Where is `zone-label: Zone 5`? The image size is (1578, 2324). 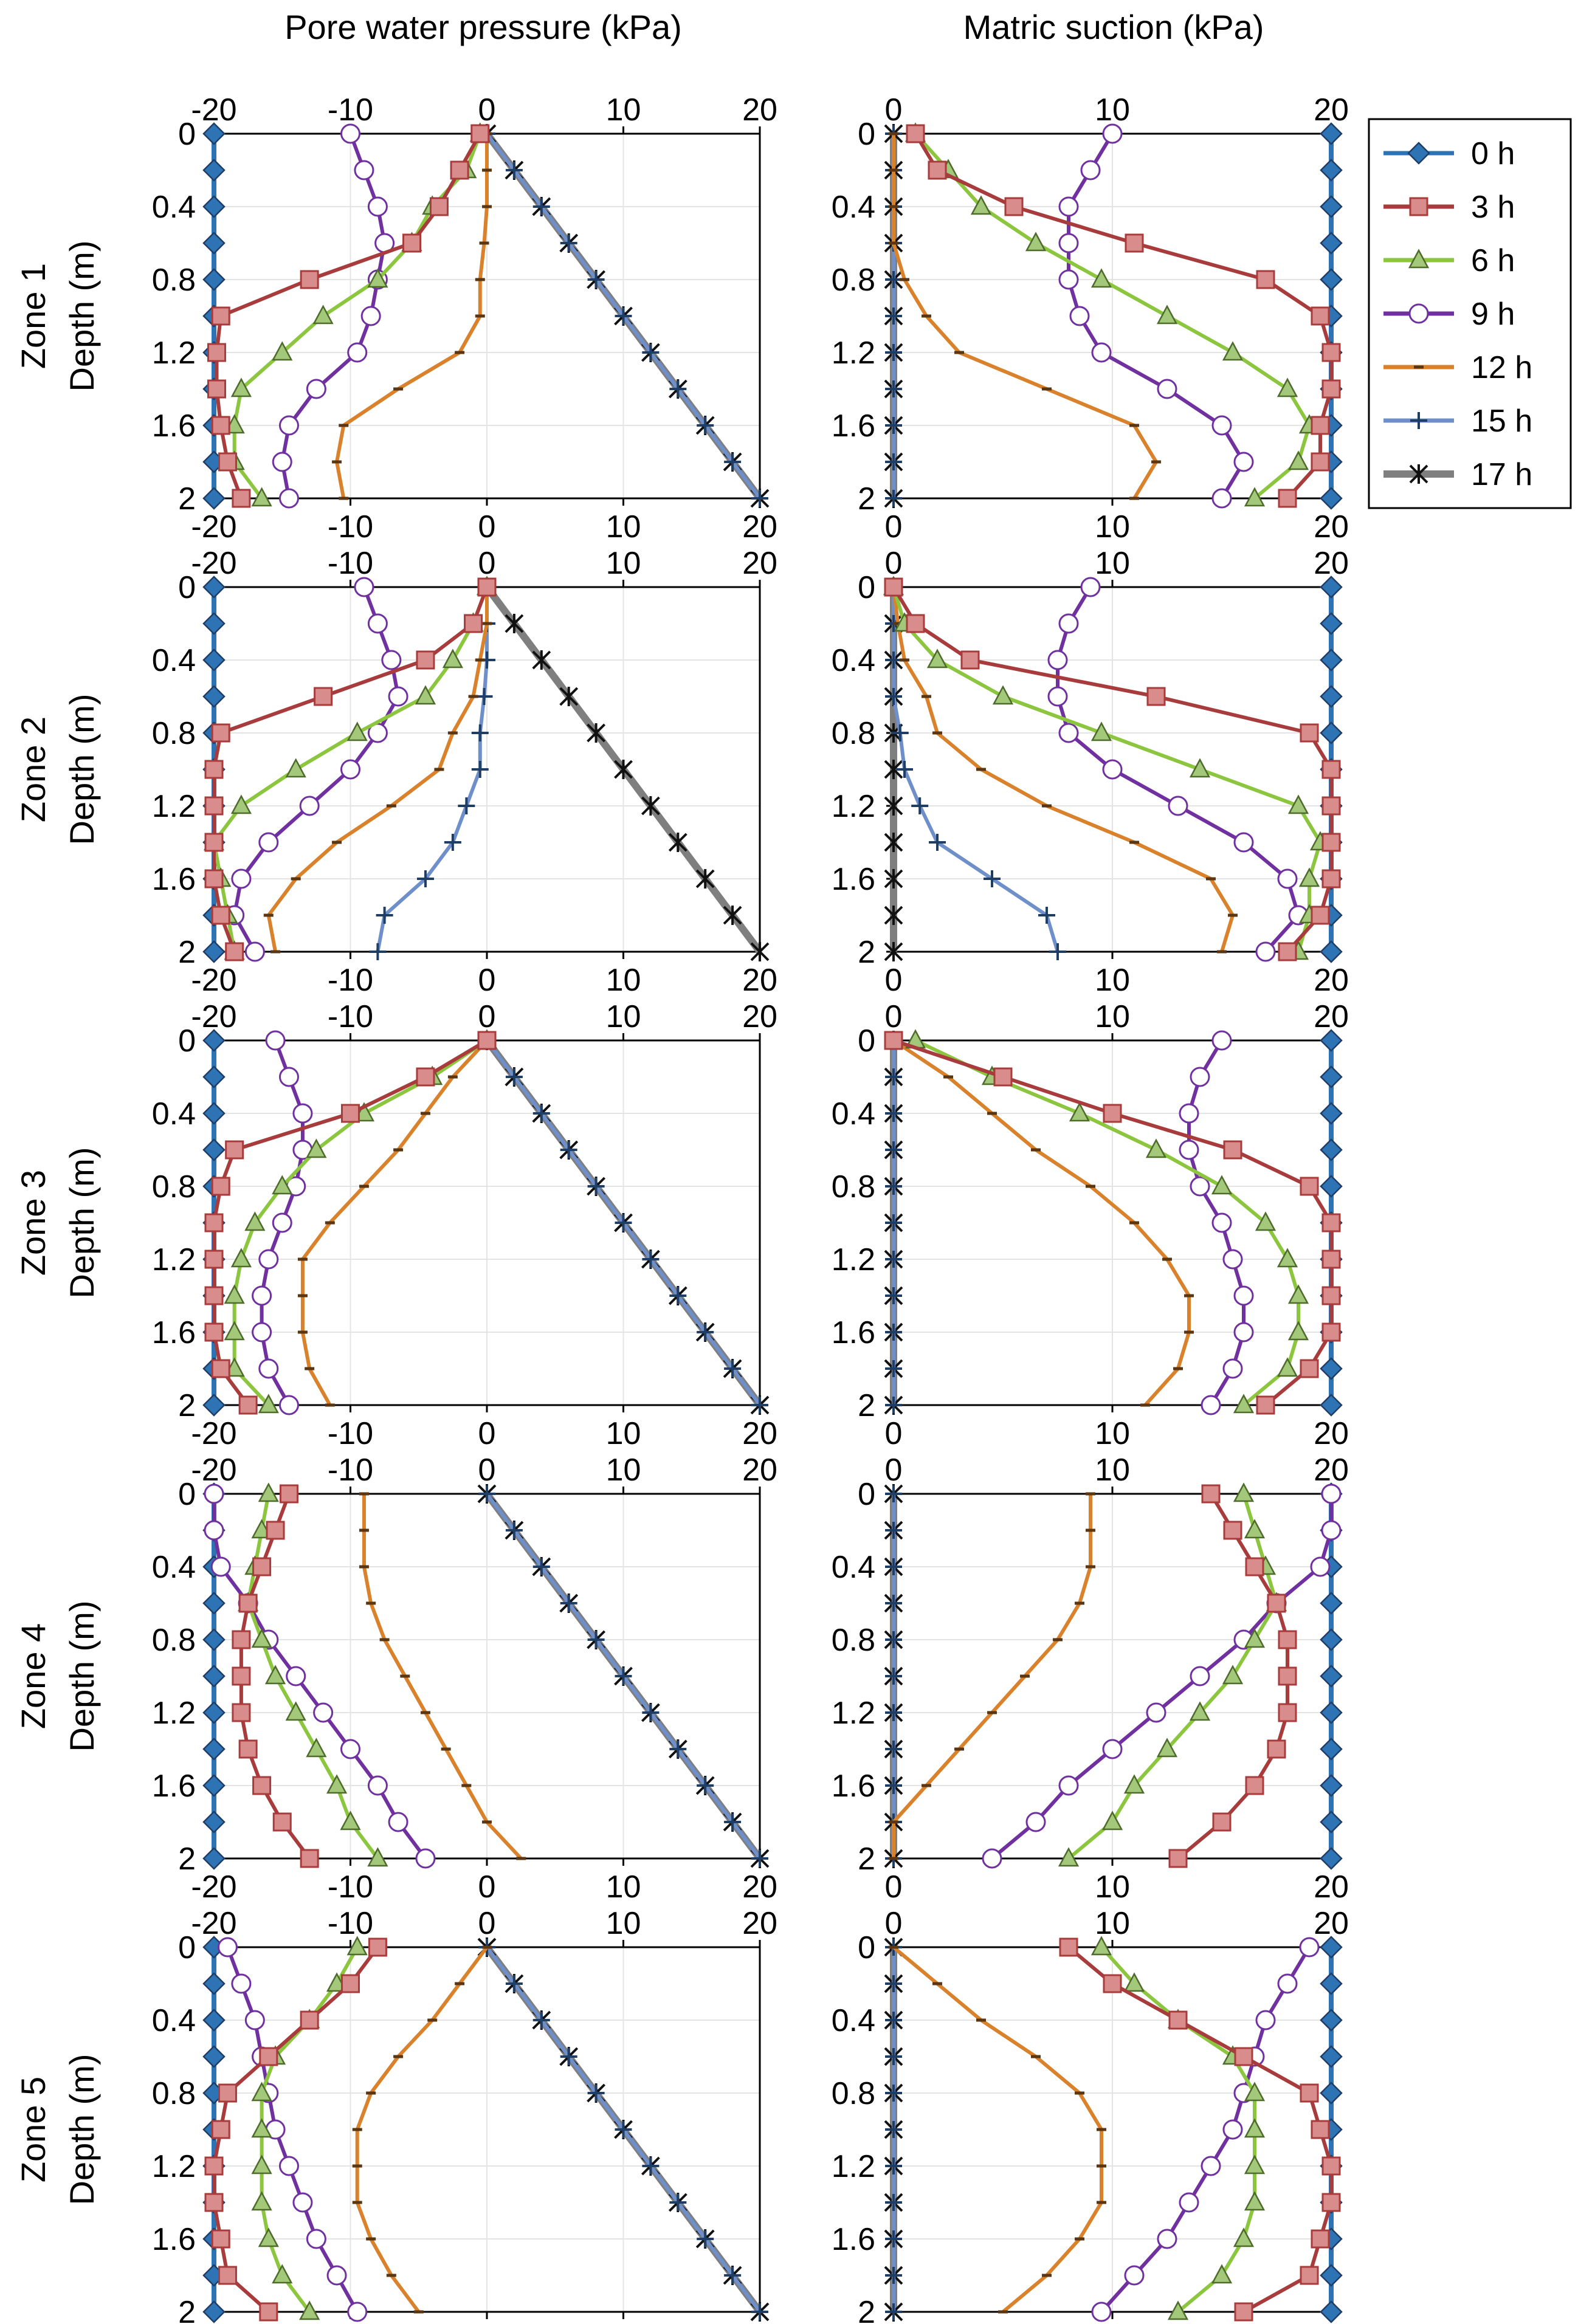
zone-label: Zone 5 is located at coordinates (33, 2129).